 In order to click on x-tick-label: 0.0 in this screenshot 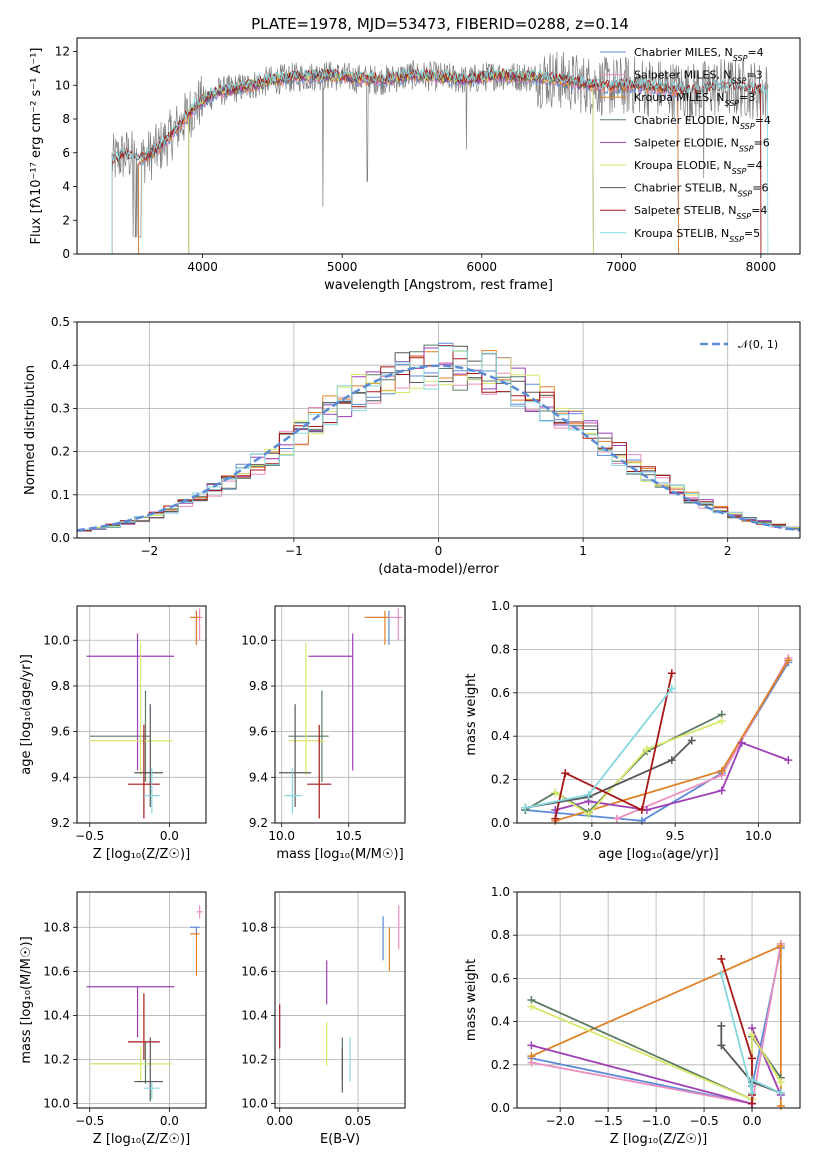, I will do `click(169, 1121)`.